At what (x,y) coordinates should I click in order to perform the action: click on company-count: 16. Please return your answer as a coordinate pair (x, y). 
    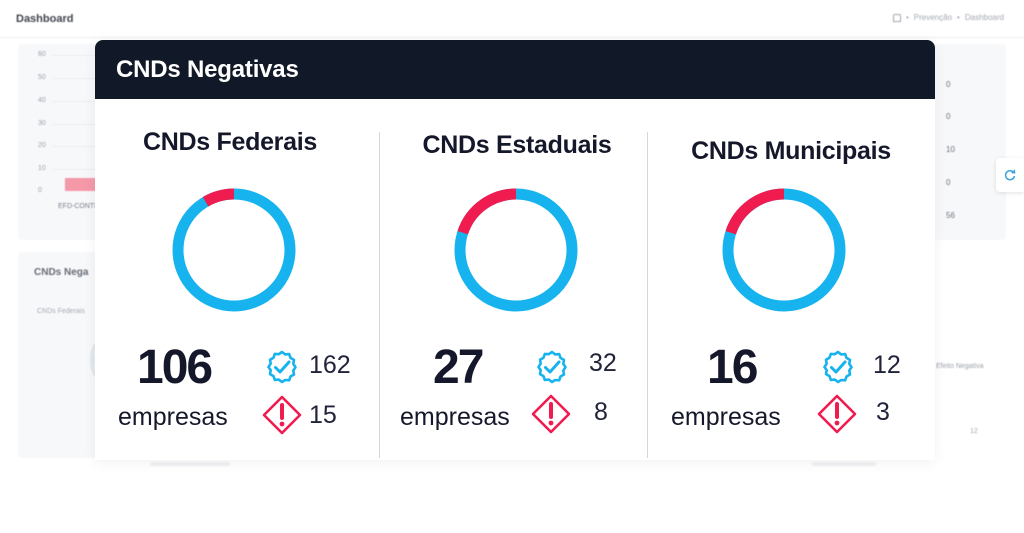
    Looking at the image, I should click on (732, 367).